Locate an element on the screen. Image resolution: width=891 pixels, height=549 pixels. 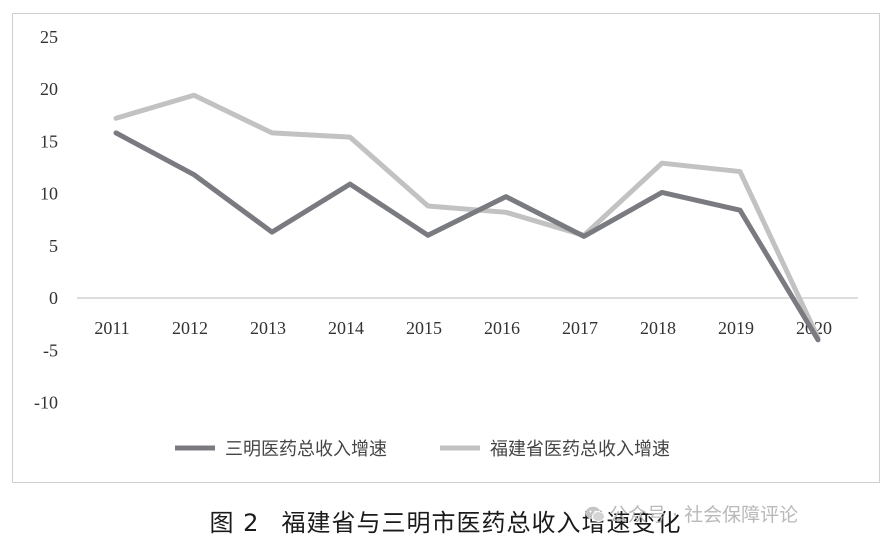
y-tick-label: 20 is located at coordinates (49, 89).